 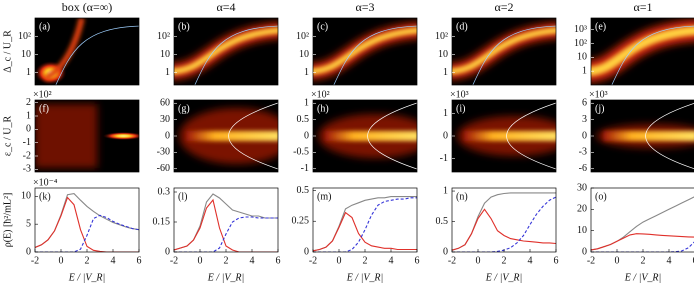 What do you see at coordinates (165, 103) in the screenshot?
I see `y-tick-label: 60` at bounding box center [165, 103].